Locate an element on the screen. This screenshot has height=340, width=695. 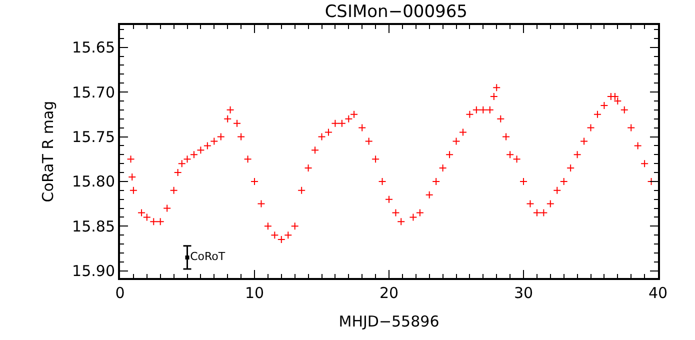
y-axis-title: CoRaT R mag is located at coordinates (47, 151).